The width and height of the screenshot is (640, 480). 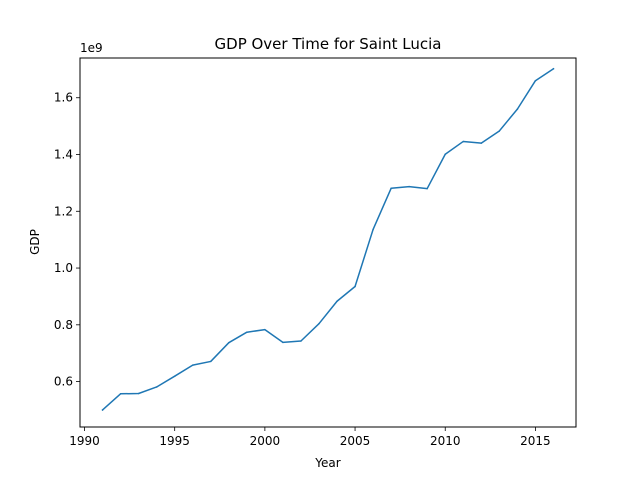 What do you see at coordinates (63, 211) in the screenshot?
I see `y-tick-label: 1.2` at bounding box center [63, 211].